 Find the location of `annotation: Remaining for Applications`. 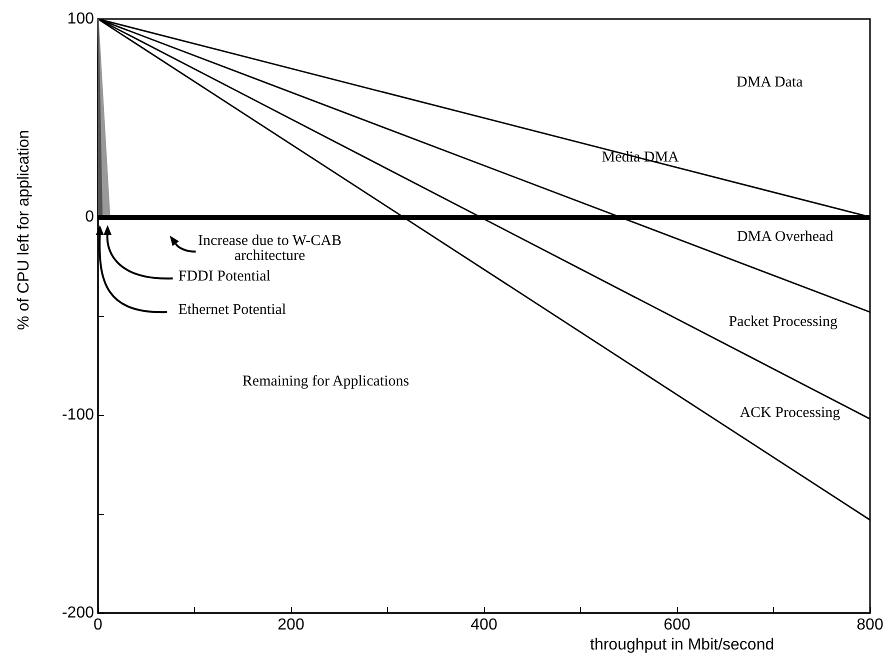

annotation: Remaining for Applications is located at coordinates (326, 381).